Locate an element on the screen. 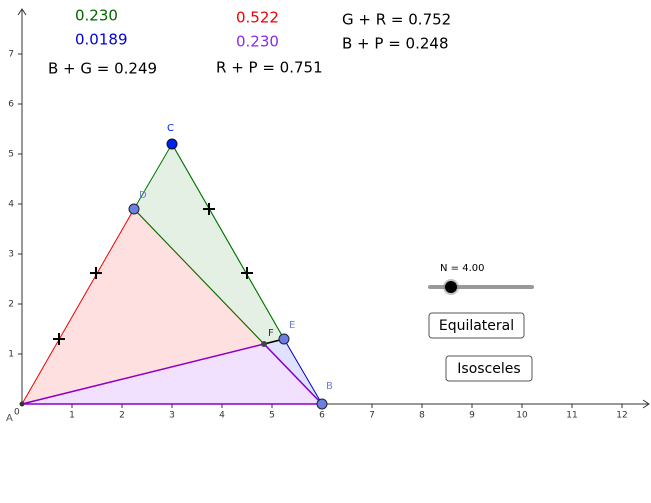 The image size is (651, 503). origin-label: 0 is located at coordinates (17, 413).